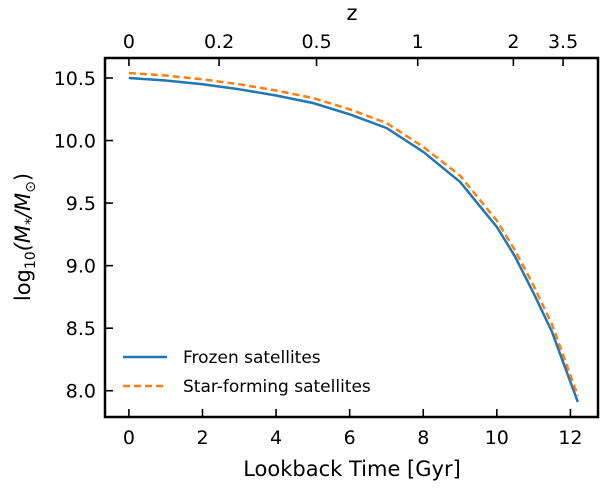 The height and width of the screenshot is (491, 616). I want to click on x-tick-label: 10, so click(497, 438).